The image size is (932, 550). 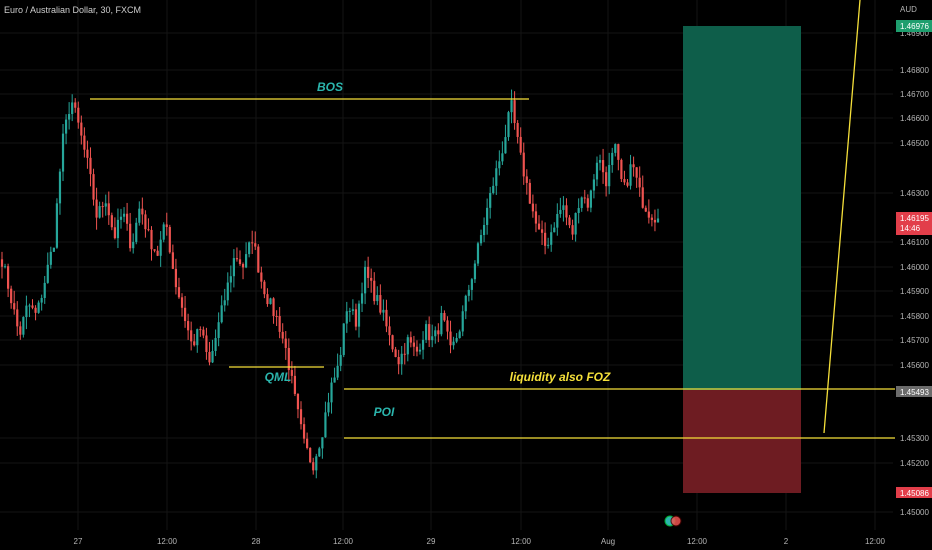 What do you see at coordinates (875, 541) in the screenshot?
I see `time-tick-label: 12:00` at bounding box center [875, 541].